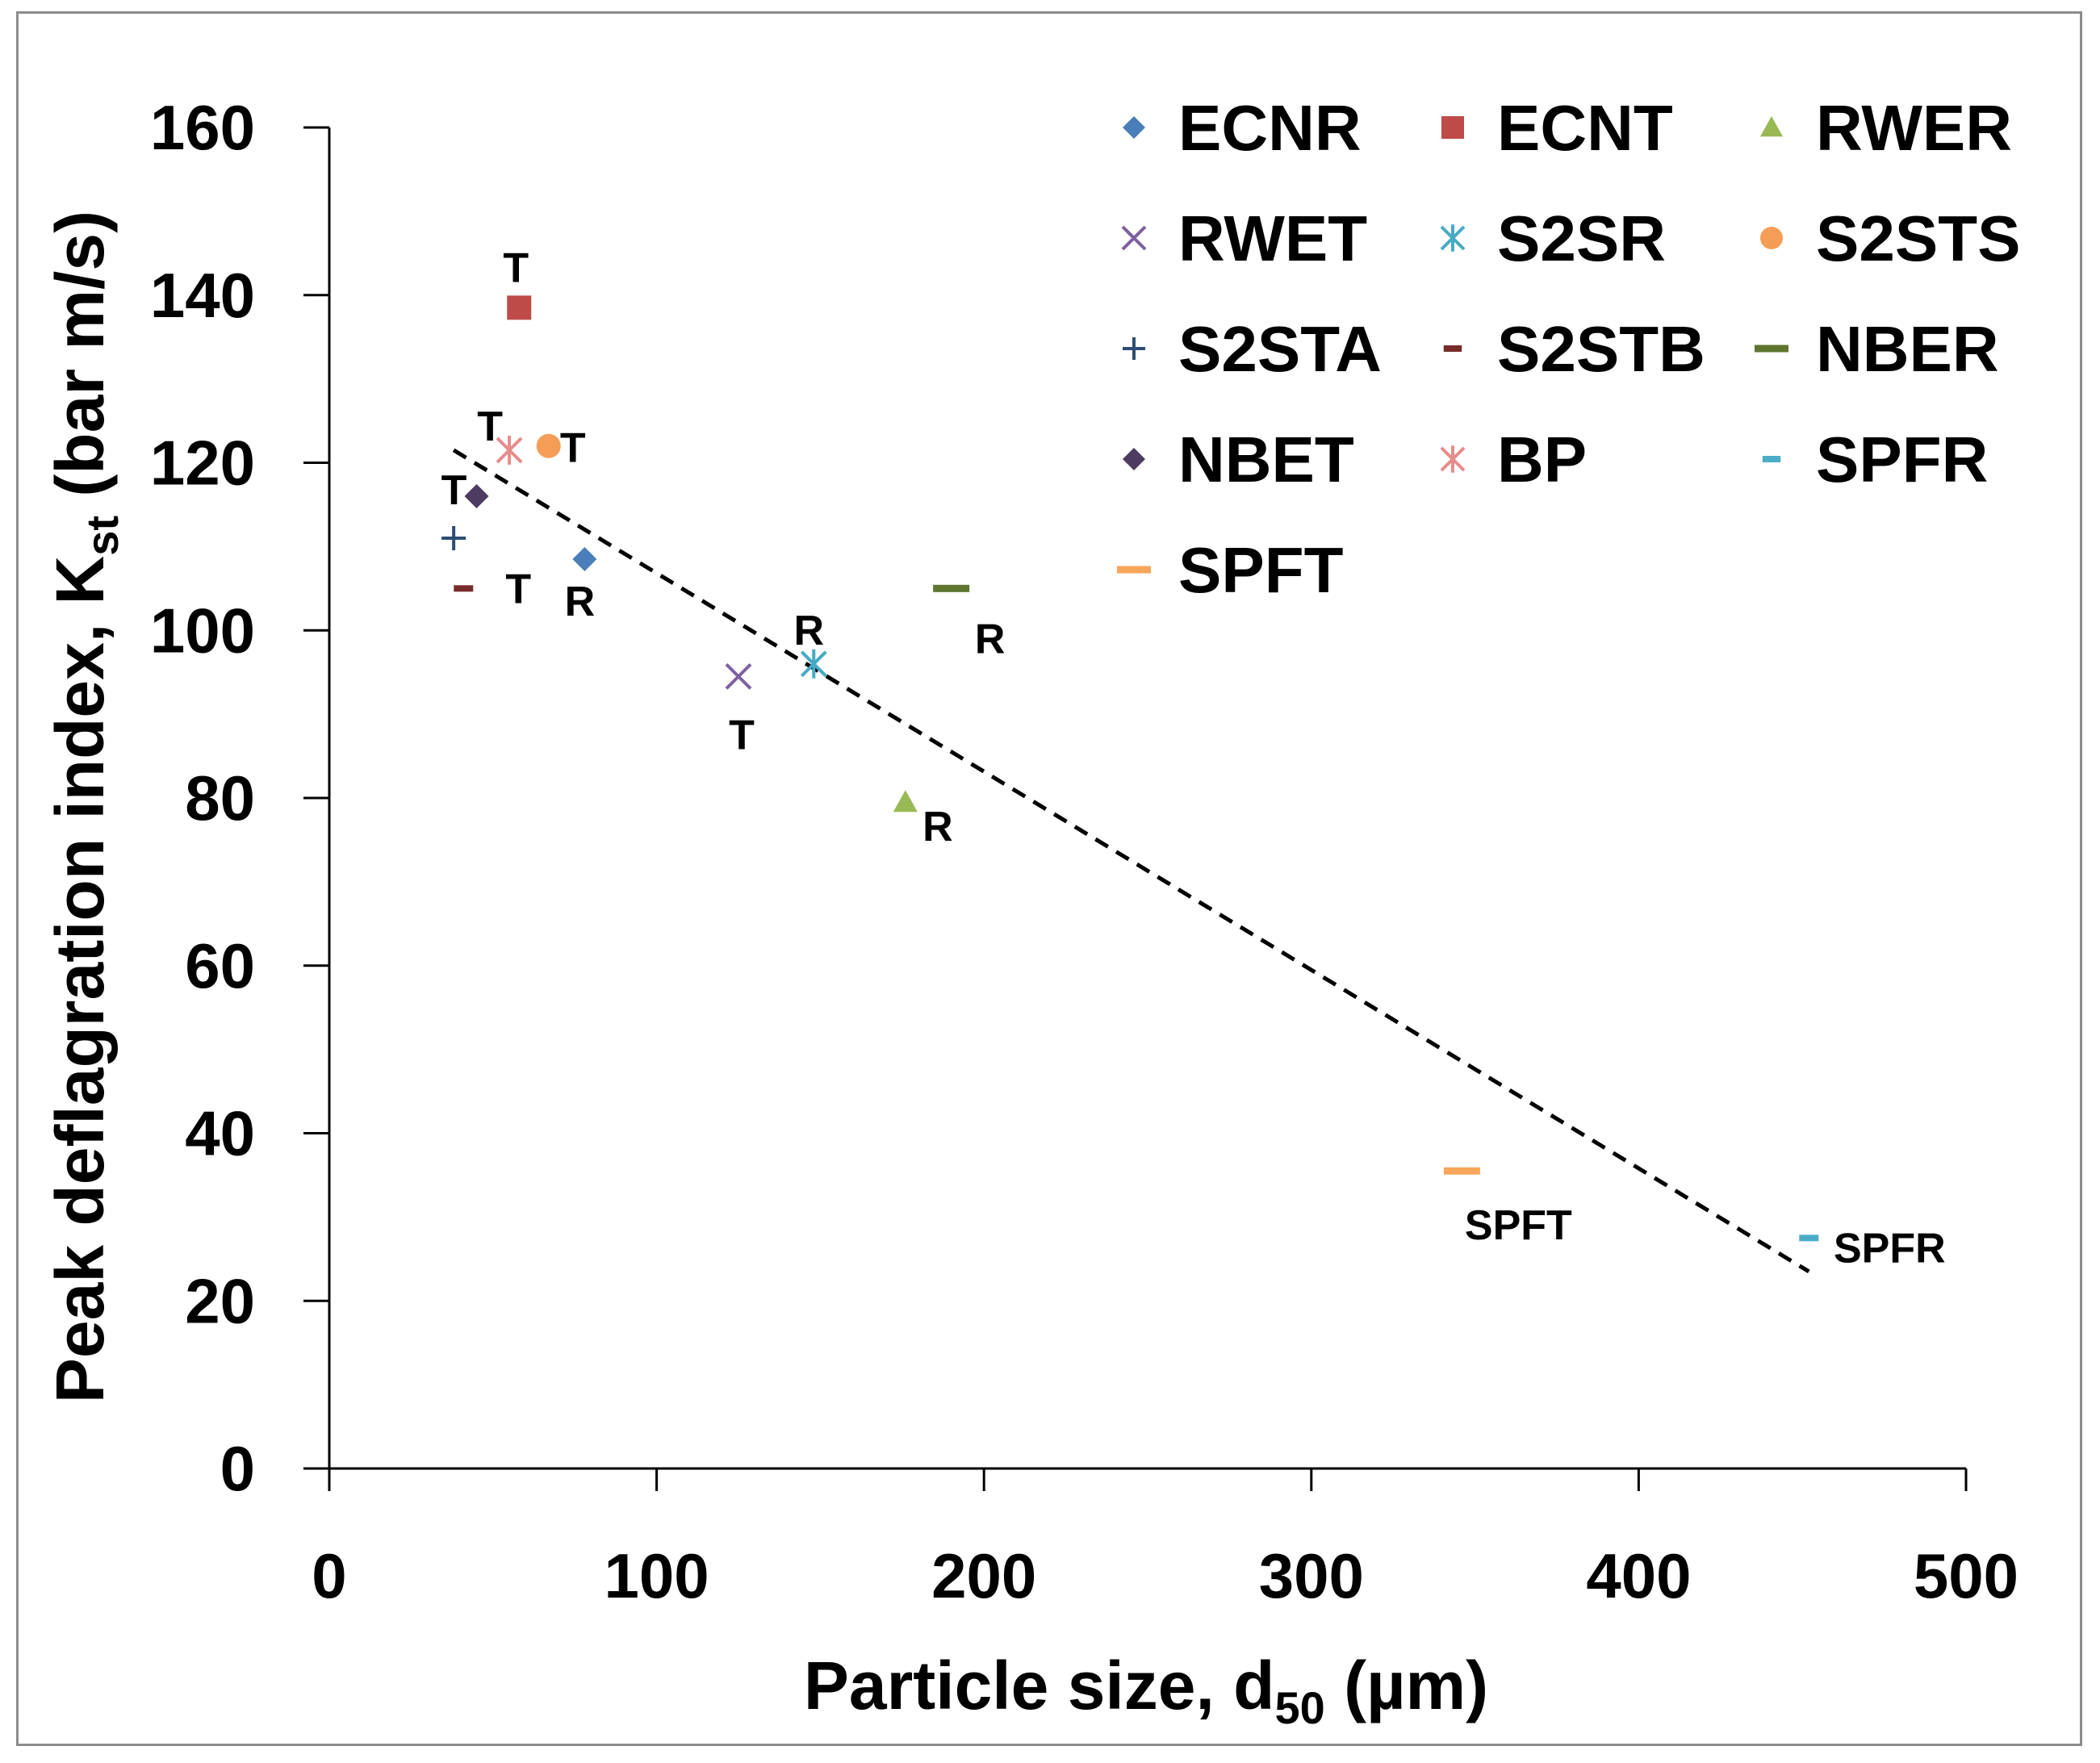 This screenshot has height=1763, width=2100. Describe the element at coordinates (1542, 460) in the screenshot. I see `legend-label-bp: BP` at that location.